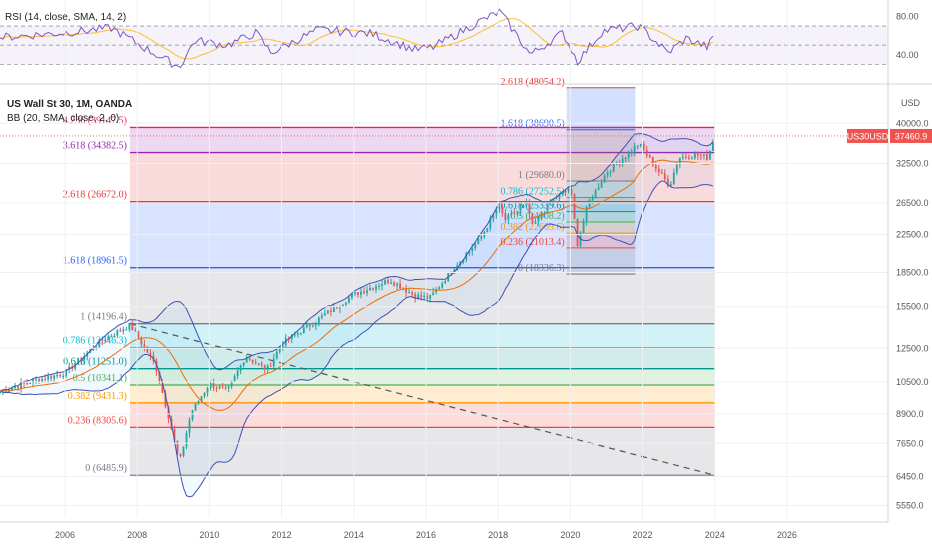 Image resolution: width=932 pixels, height=550 pixels. What do you see at coordinates (95, 362) in the screenshot?
I see `fib-level-label: 0.618 (11251.0)` at bounding box center [95, 362].